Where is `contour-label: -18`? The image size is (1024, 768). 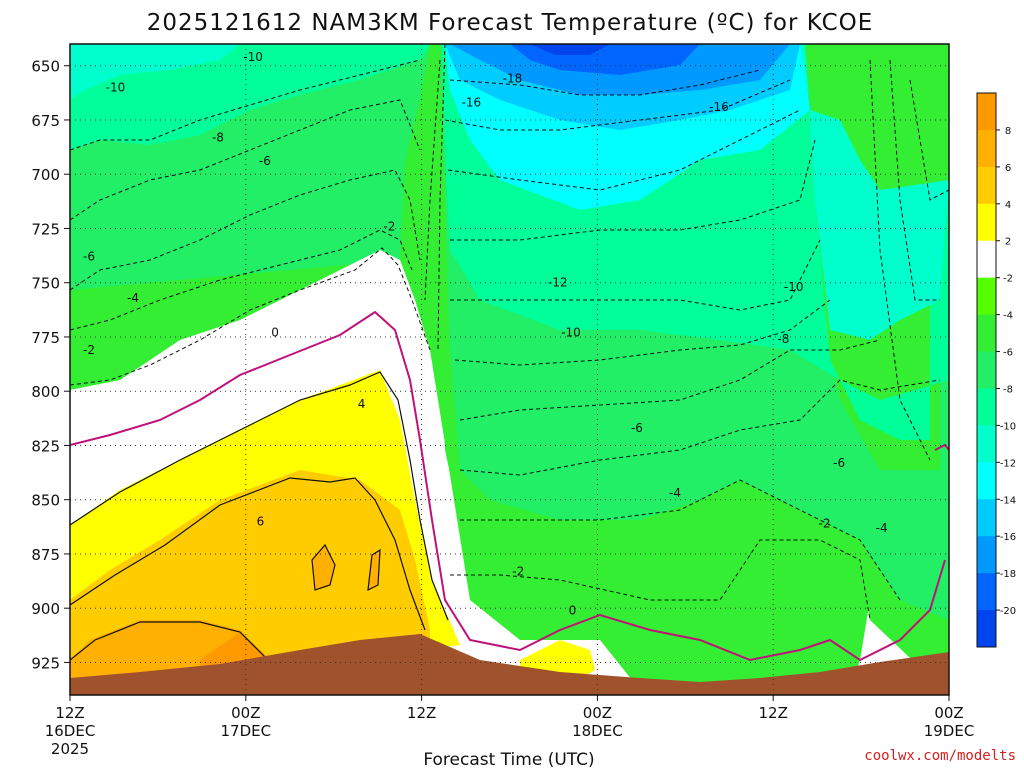
contour-label: -18 is located at coordinates (513, 79).